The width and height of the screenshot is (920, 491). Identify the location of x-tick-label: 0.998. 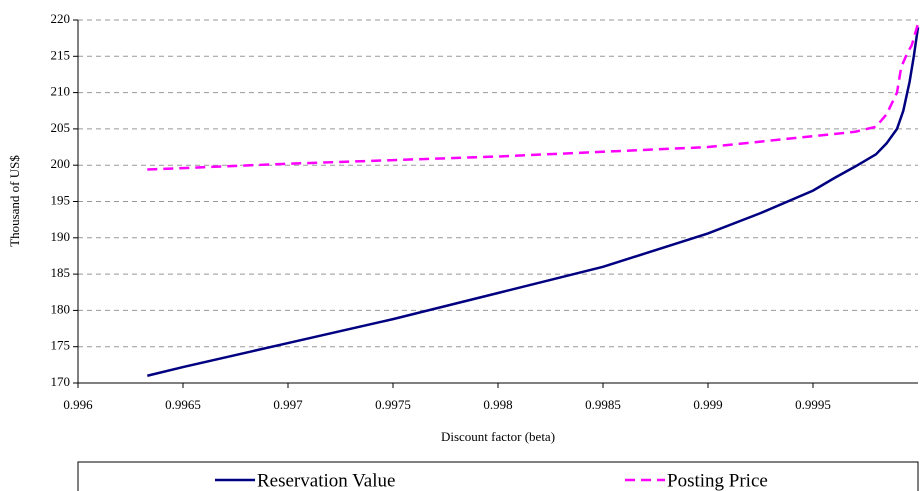
(497, 404).